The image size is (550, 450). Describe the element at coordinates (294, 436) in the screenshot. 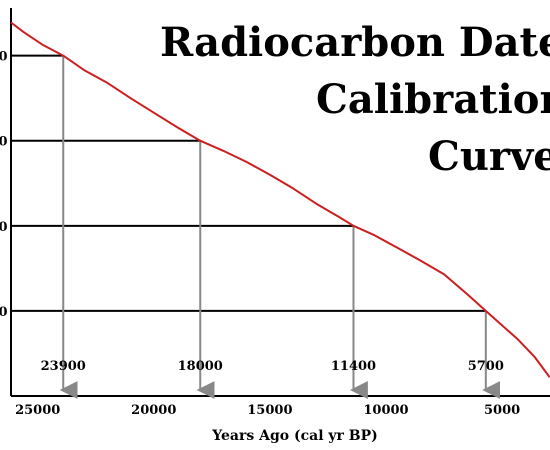

I see `x-axis-title: Years Ago (cal yr BP)` at that location.